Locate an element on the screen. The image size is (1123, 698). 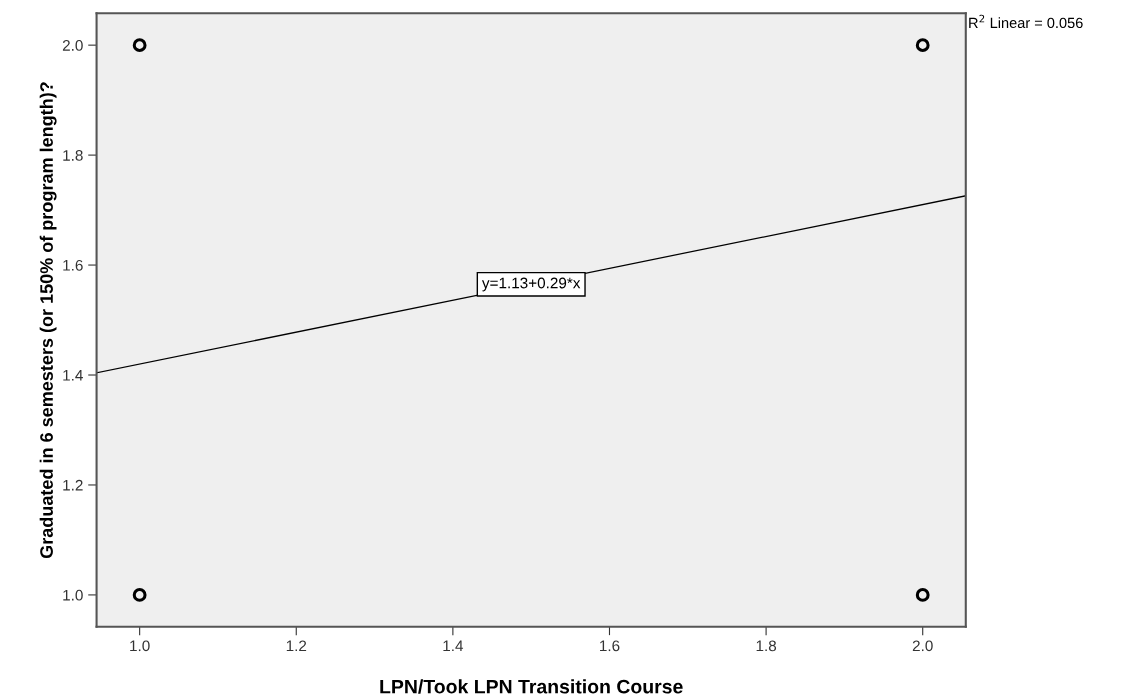
y-axis-title: Graduated in 6 semesters (or 150% of program length)? is located at coordinates (48, 320).